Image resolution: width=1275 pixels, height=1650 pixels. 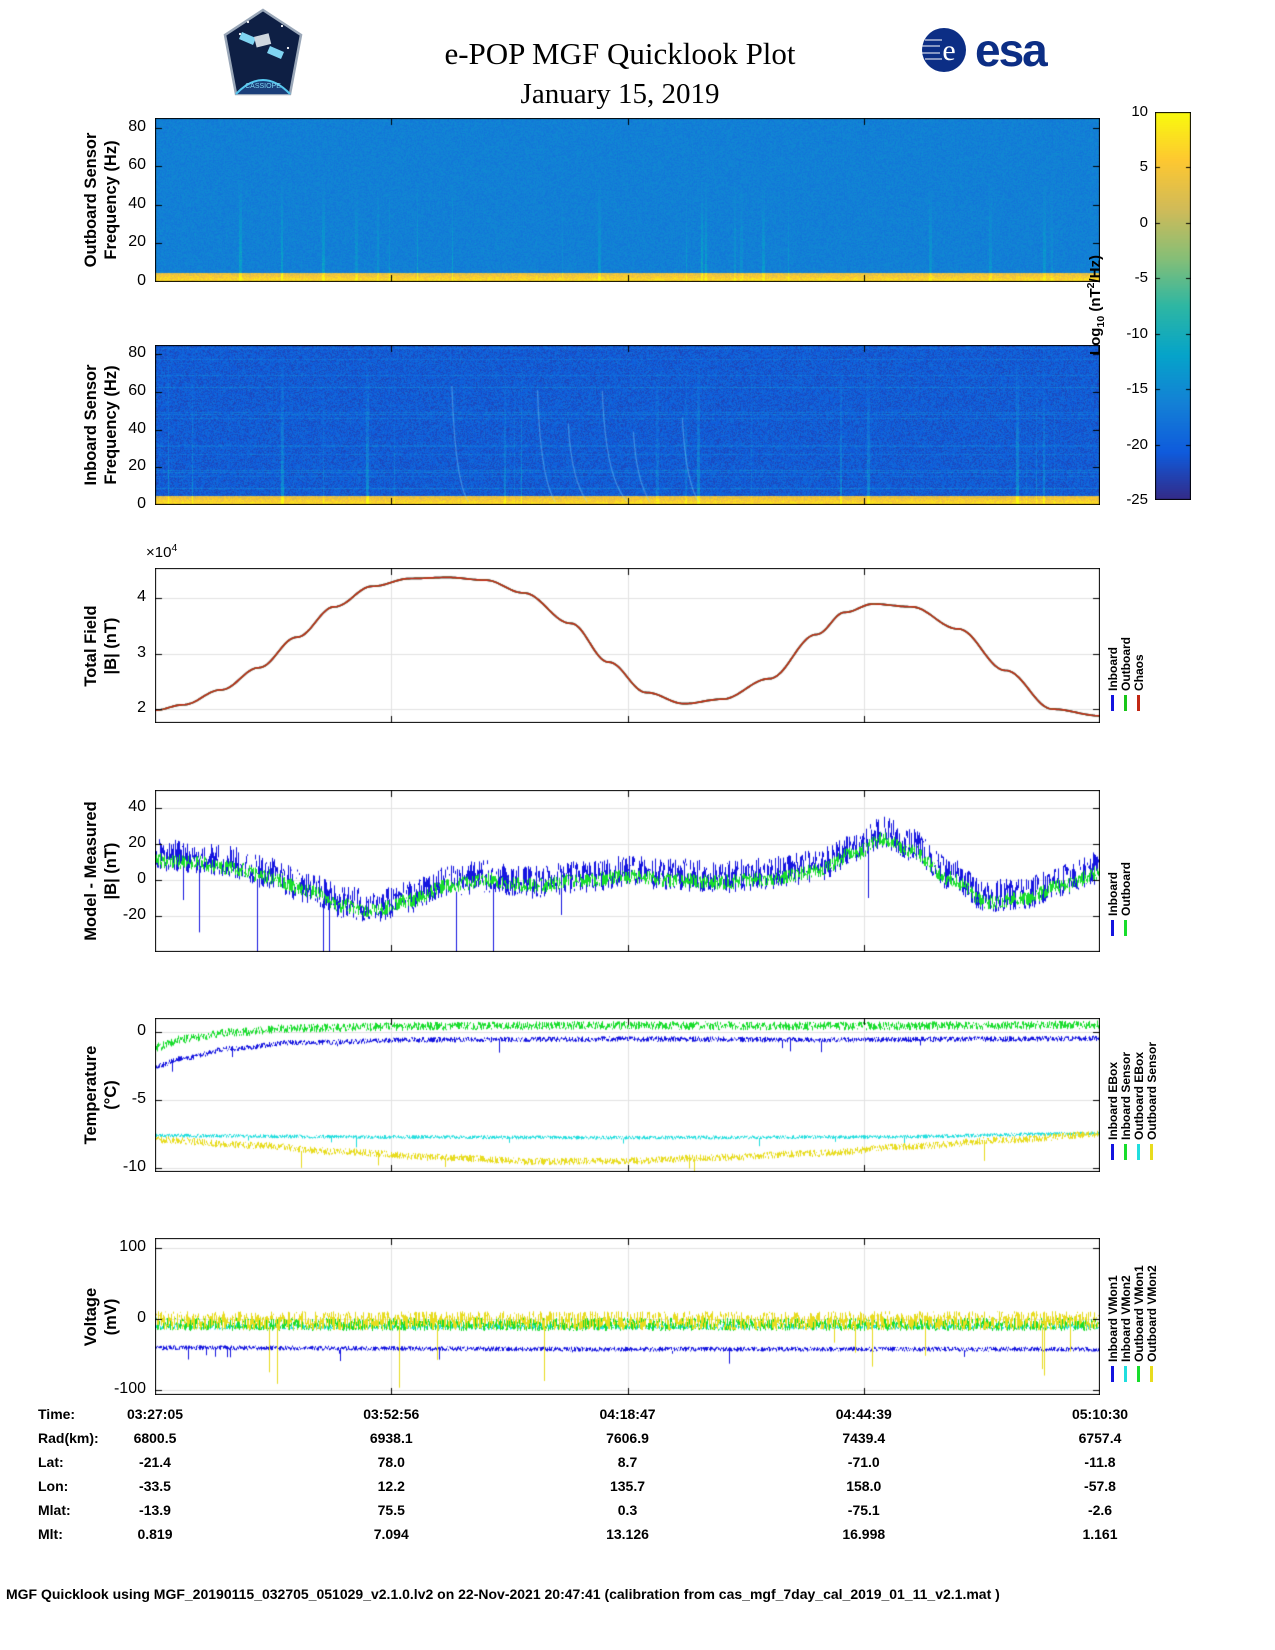 I want to click on ephemeris-value: 16.998, so click(x=864, y=1534).